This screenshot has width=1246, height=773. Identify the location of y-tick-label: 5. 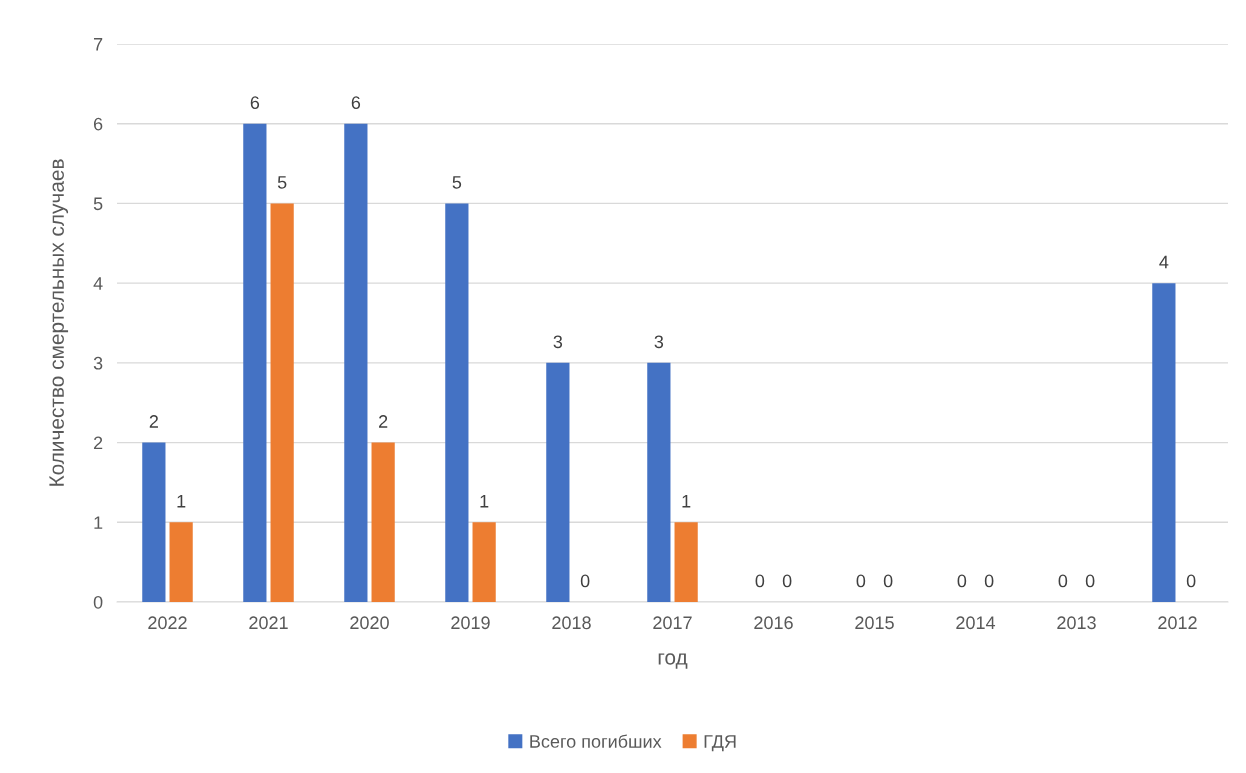
(98, 204).